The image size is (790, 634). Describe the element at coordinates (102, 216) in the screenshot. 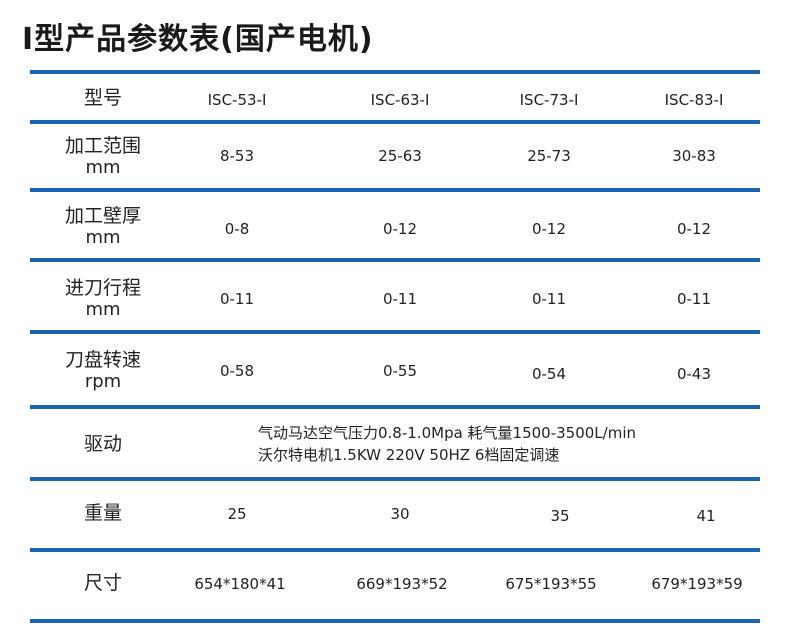

I see `row-label-name: 加工壁厚` at that location.